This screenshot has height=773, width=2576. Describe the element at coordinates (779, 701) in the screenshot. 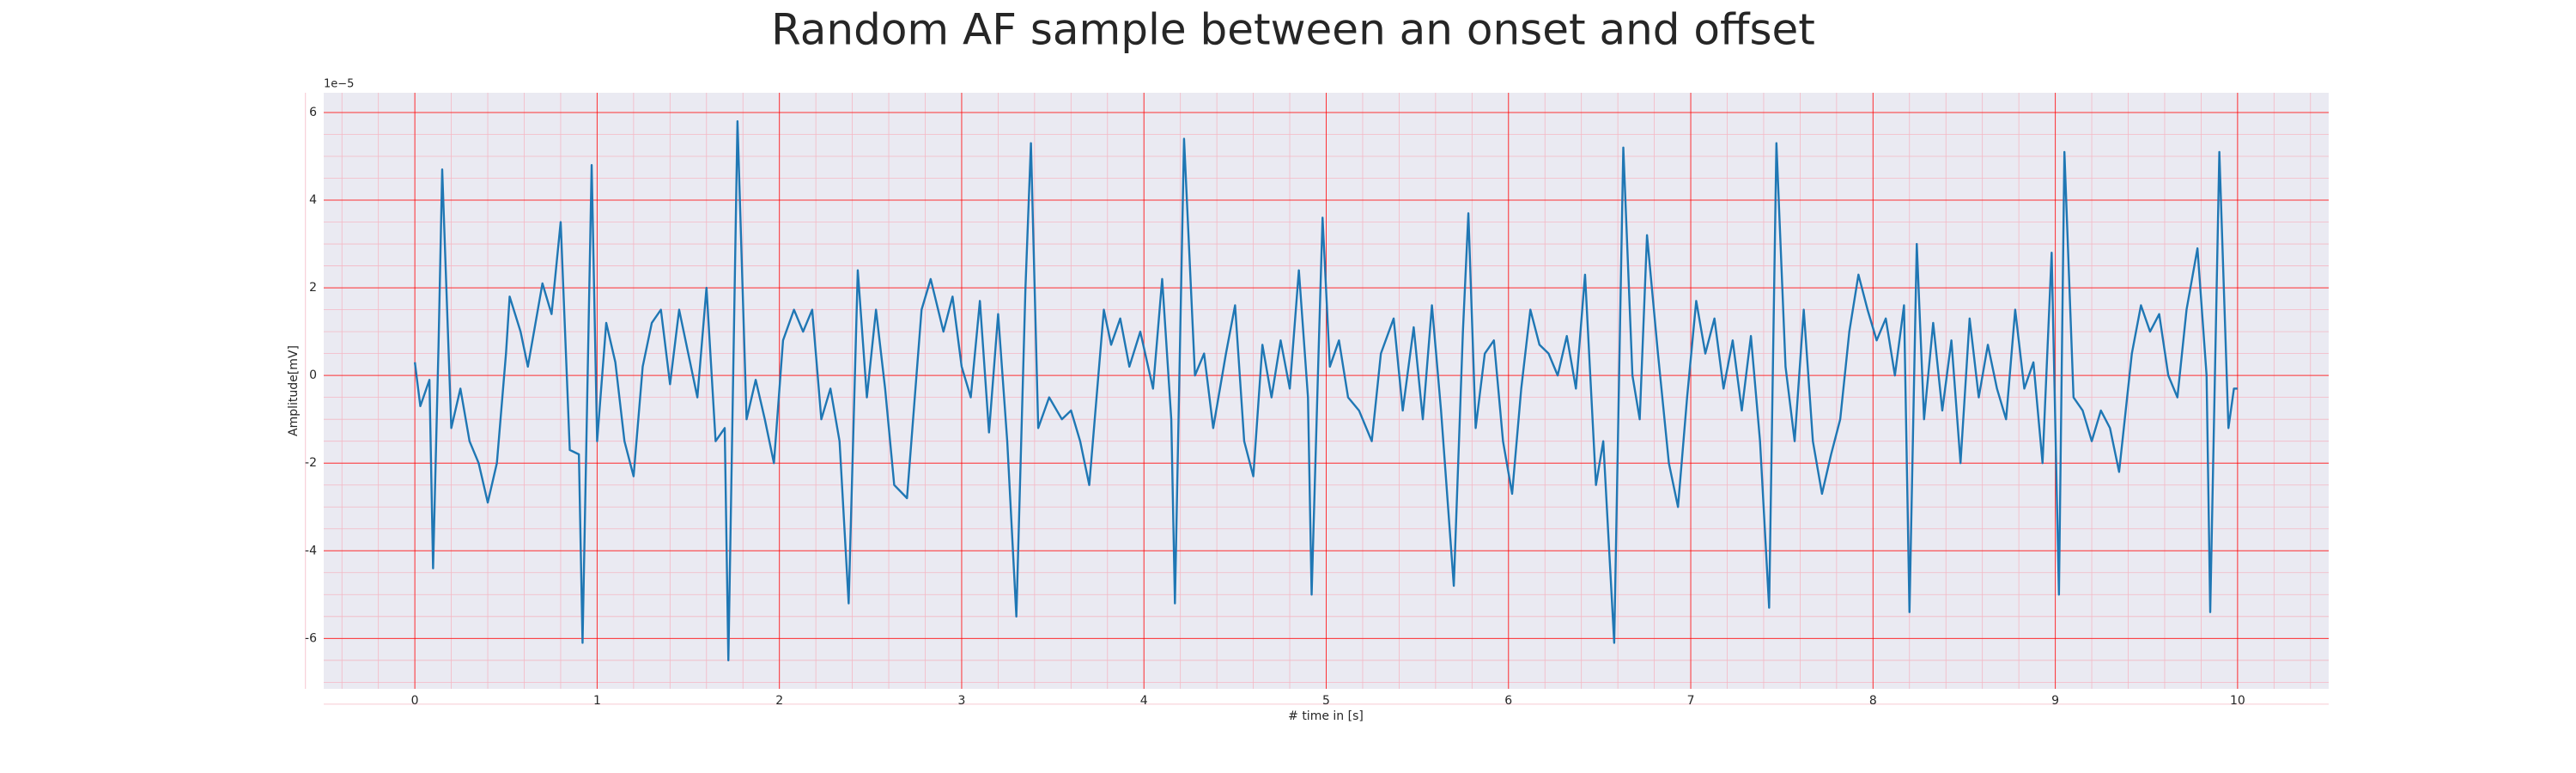

I see `x-tick-label: 2` at that location.